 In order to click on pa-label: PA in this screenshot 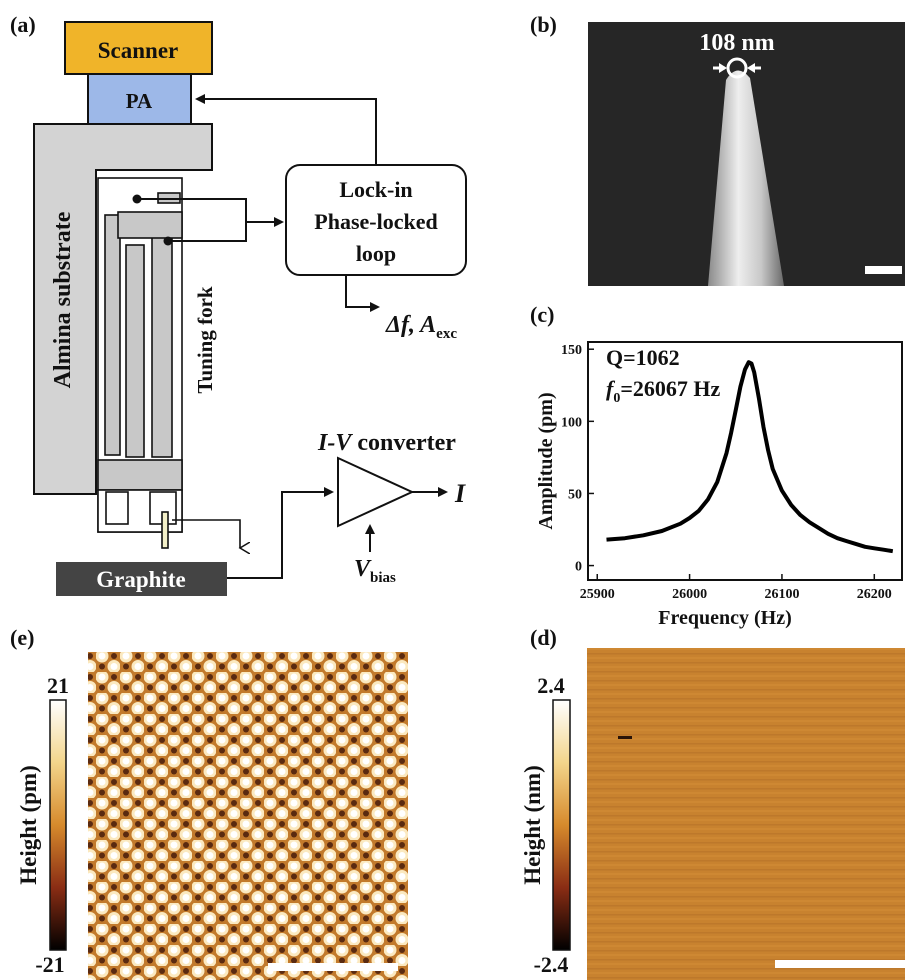, I will do `click(139, 101)`.